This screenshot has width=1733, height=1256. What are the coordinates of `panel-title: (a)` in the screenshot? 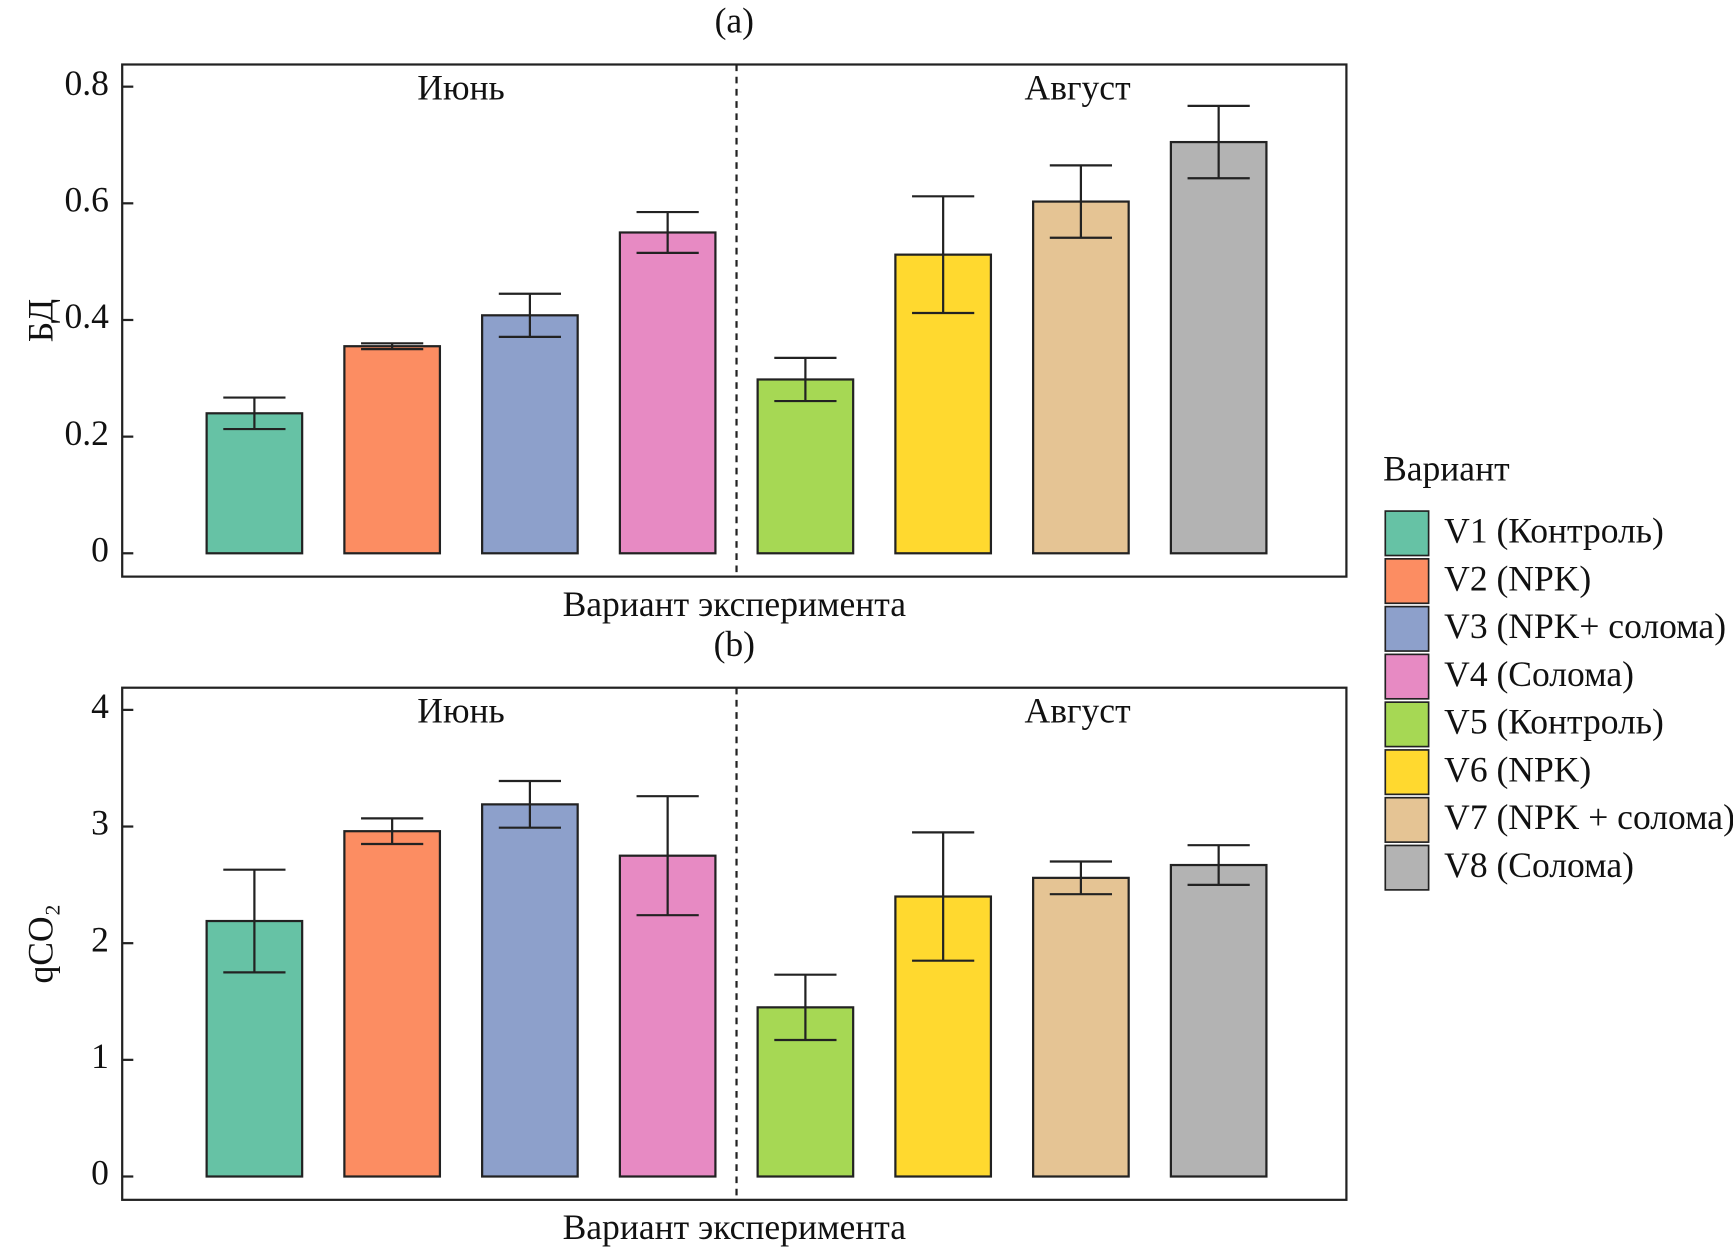 It's located at (734, 21).